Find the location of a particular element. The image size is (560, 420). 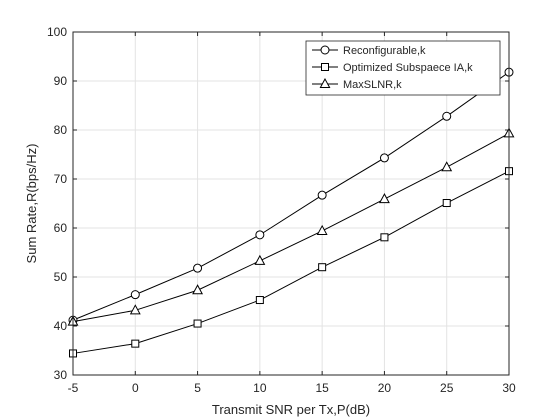

legend-marker-triangle is located at coordinates (325, 82).